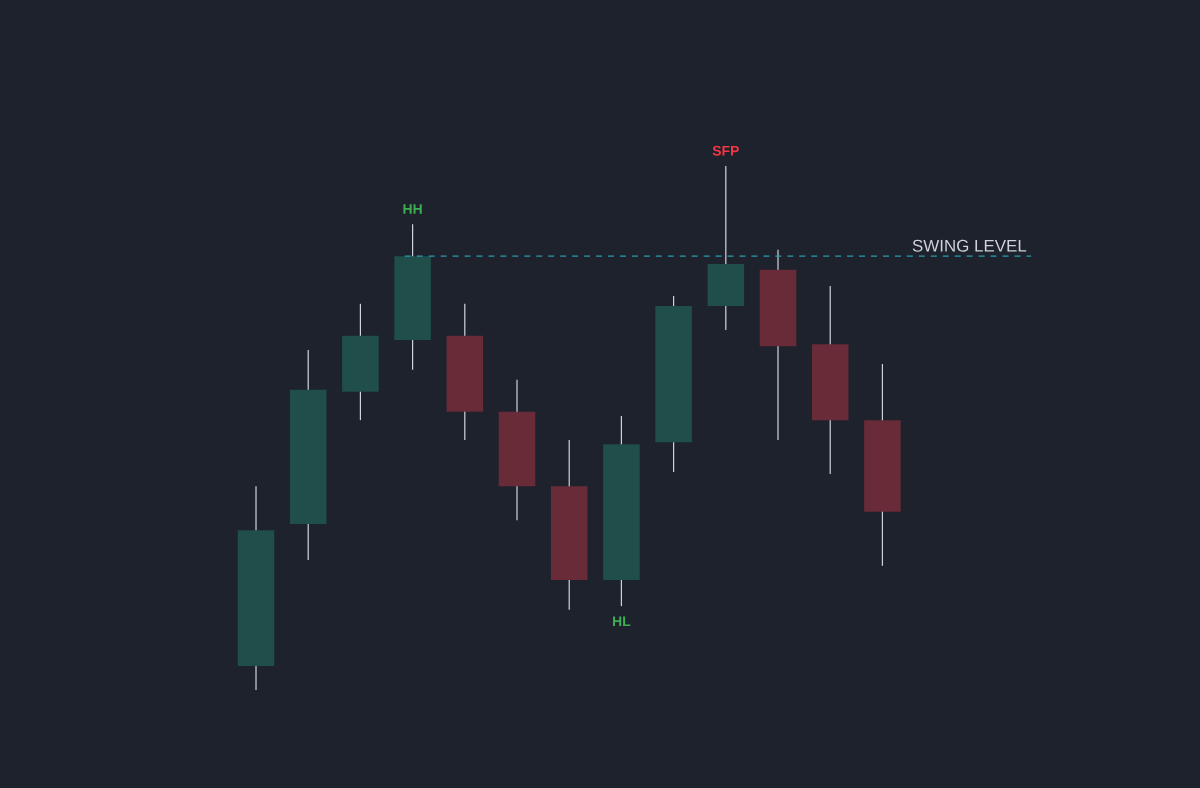  Describe the element at coordinates (726, 248) in the screenshot. I see `candlestick` at that location.